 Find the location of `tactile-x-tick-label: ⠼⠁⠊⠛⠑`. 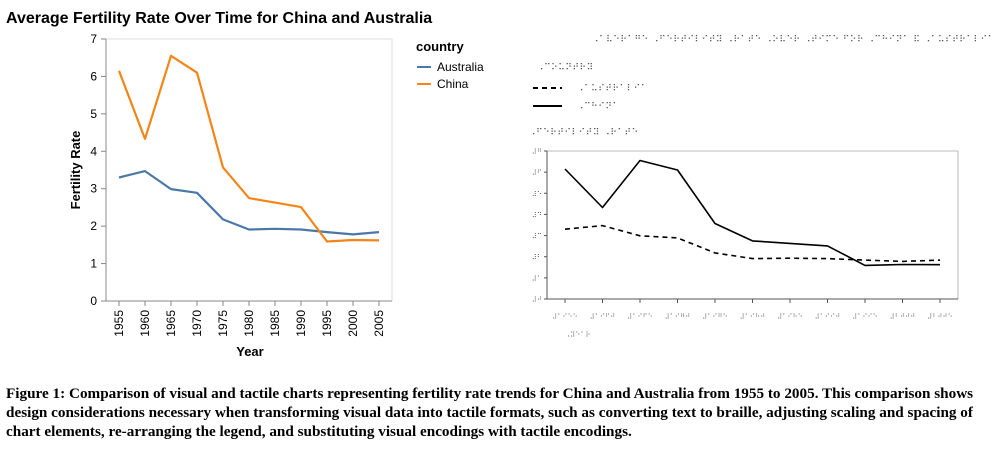

tactile-x-tick-label: ⠼⠁⠊⠛⠑ is located at coordinates (715, 317).